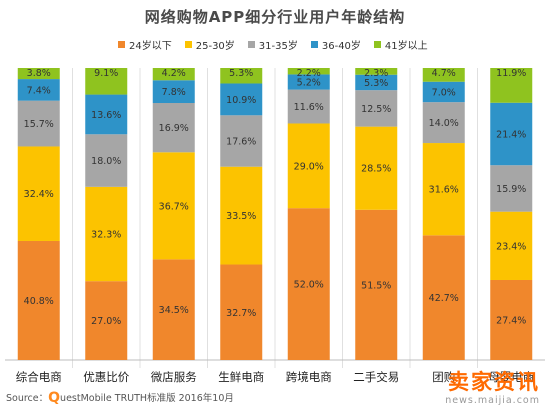  What do you see at coordinates (511, 377) in the screenshot?
I see `x-tick-label: 母婴电商` at bounding box center [511, 377].